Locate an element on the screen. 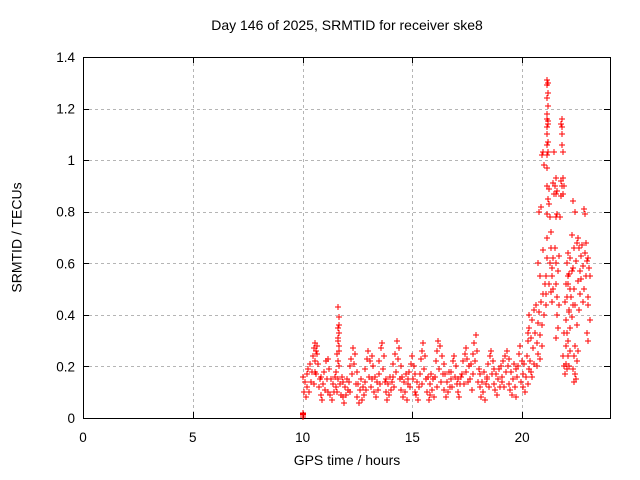  y-tick-label: 0 is located at coordinates (71, 418).